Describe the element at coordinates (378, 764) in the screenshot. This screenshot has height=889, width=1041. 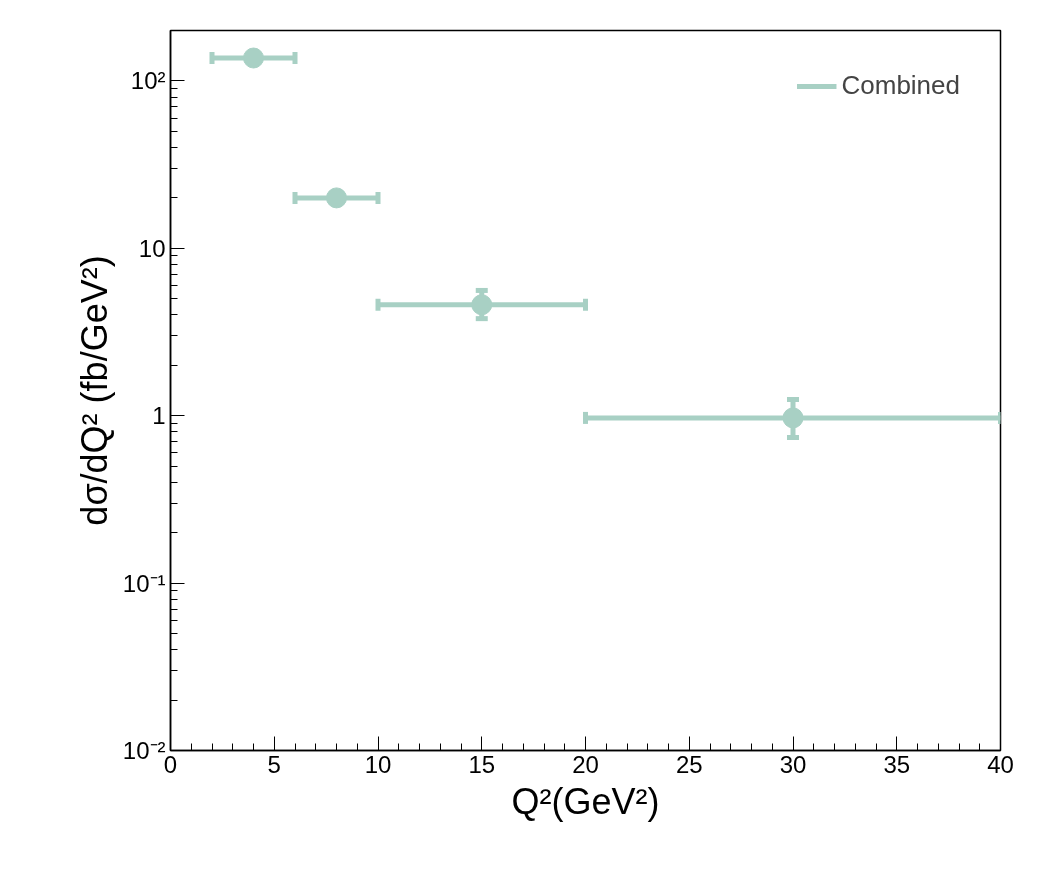
I see `x-tick-label: 10` at that location.